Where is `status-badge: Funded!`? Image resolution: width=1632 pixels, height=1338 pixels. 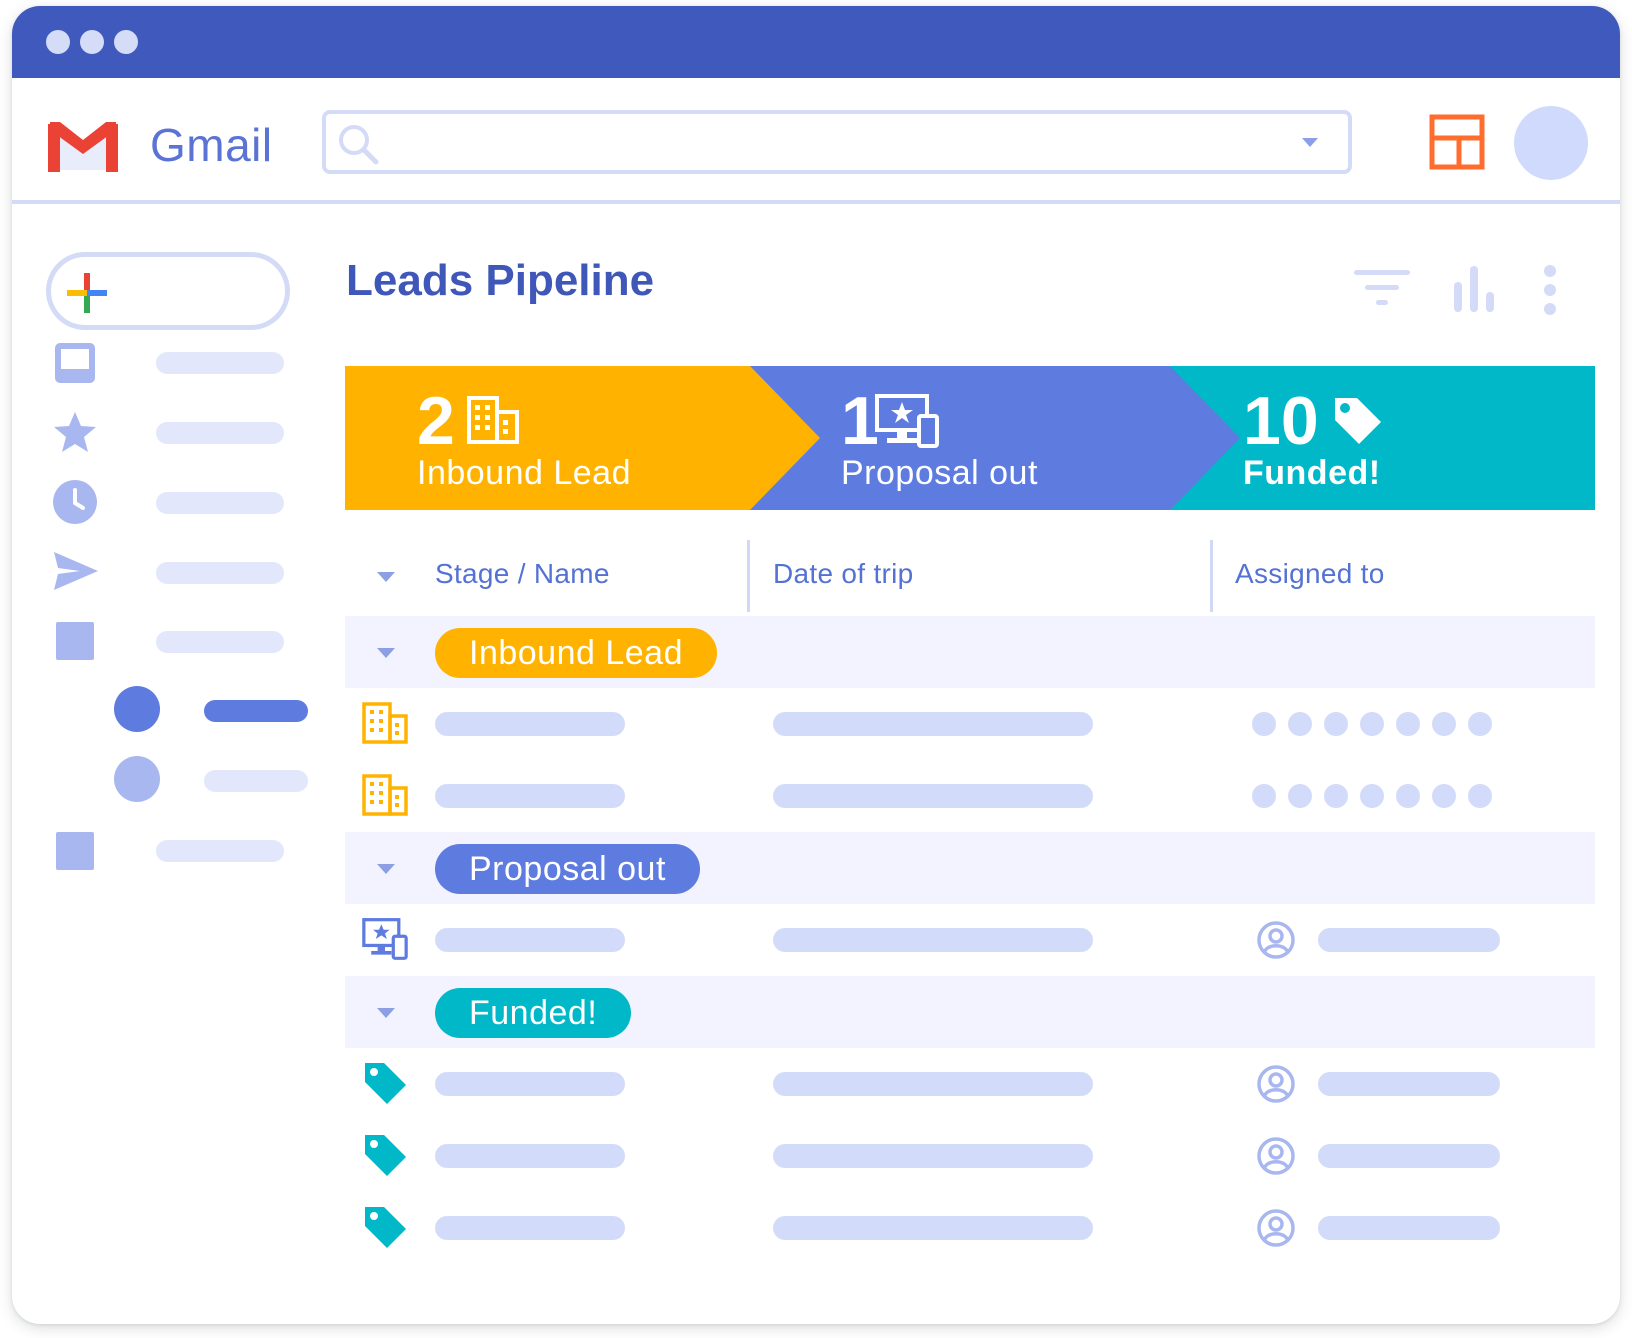 status-badge: Funded! is located at coordinates (533, 1013).